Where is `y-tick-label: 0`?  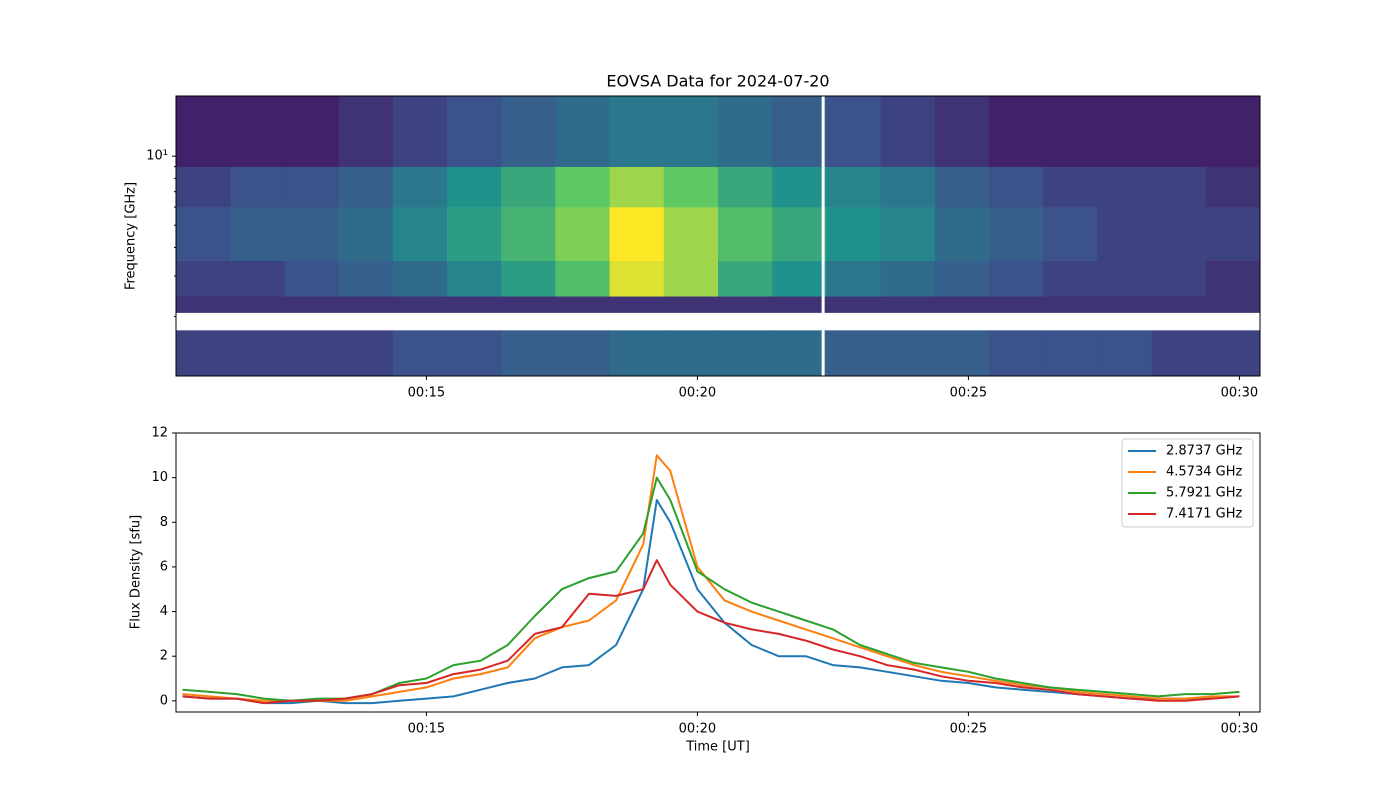
y-tick-label: 0 is located at coordinates (164, 700).